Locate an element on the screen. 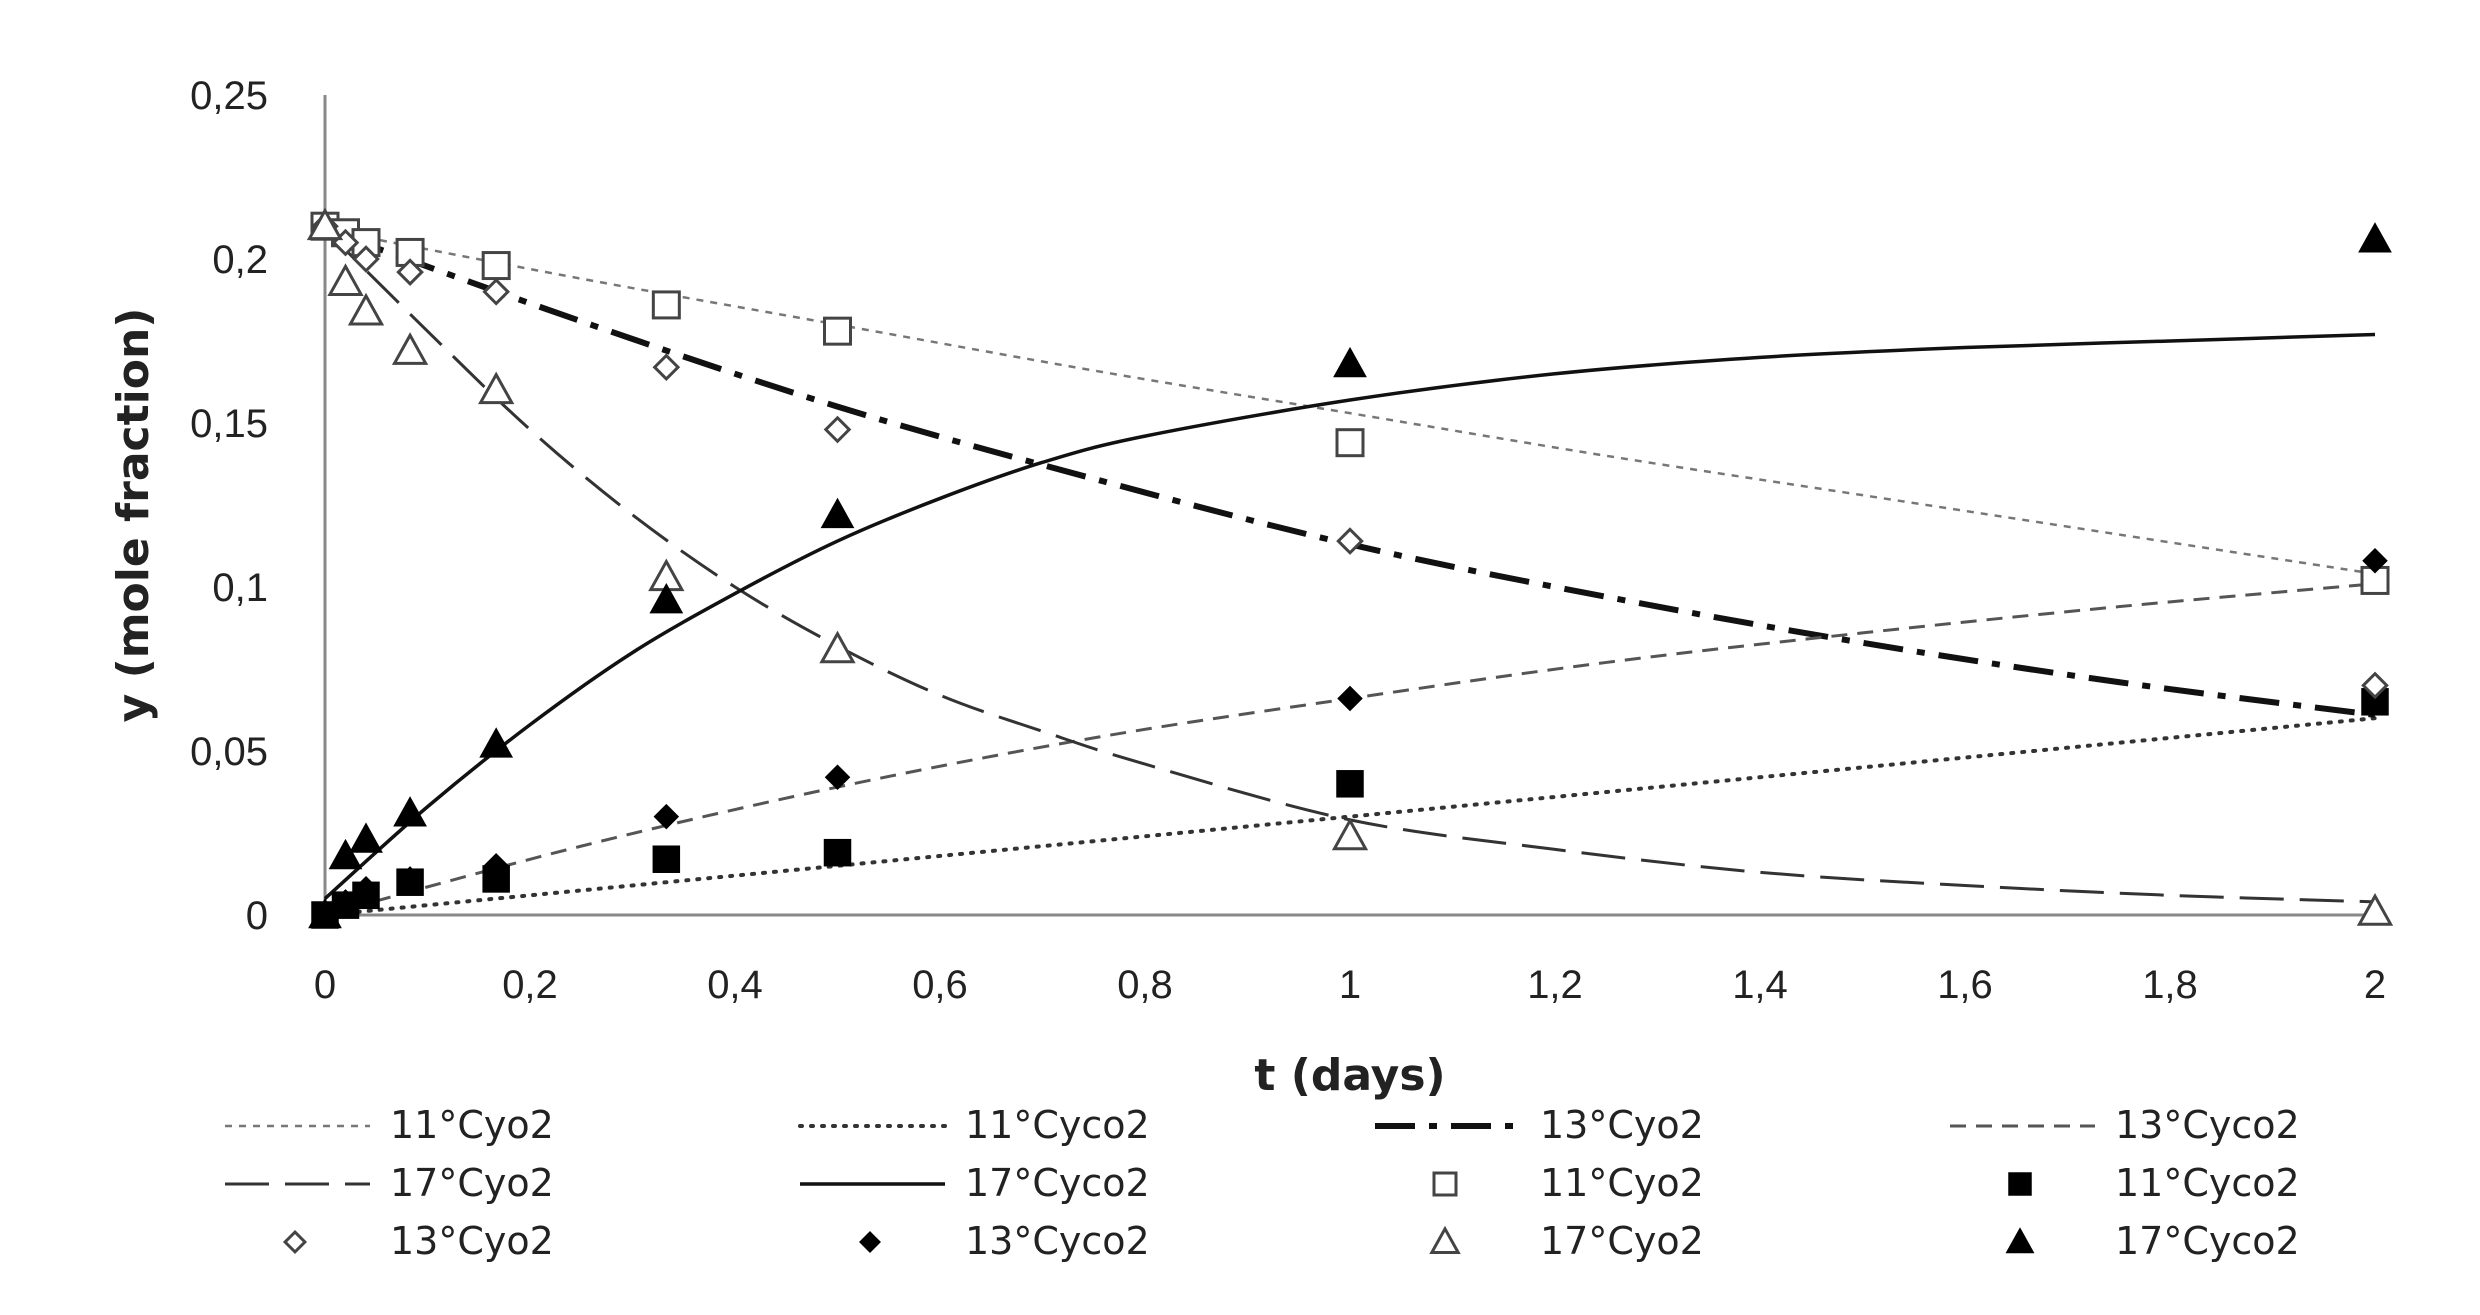 This screenshot has height=1315, width=2480. x-tick-label: 2 is located at coordinates (2375, 985).